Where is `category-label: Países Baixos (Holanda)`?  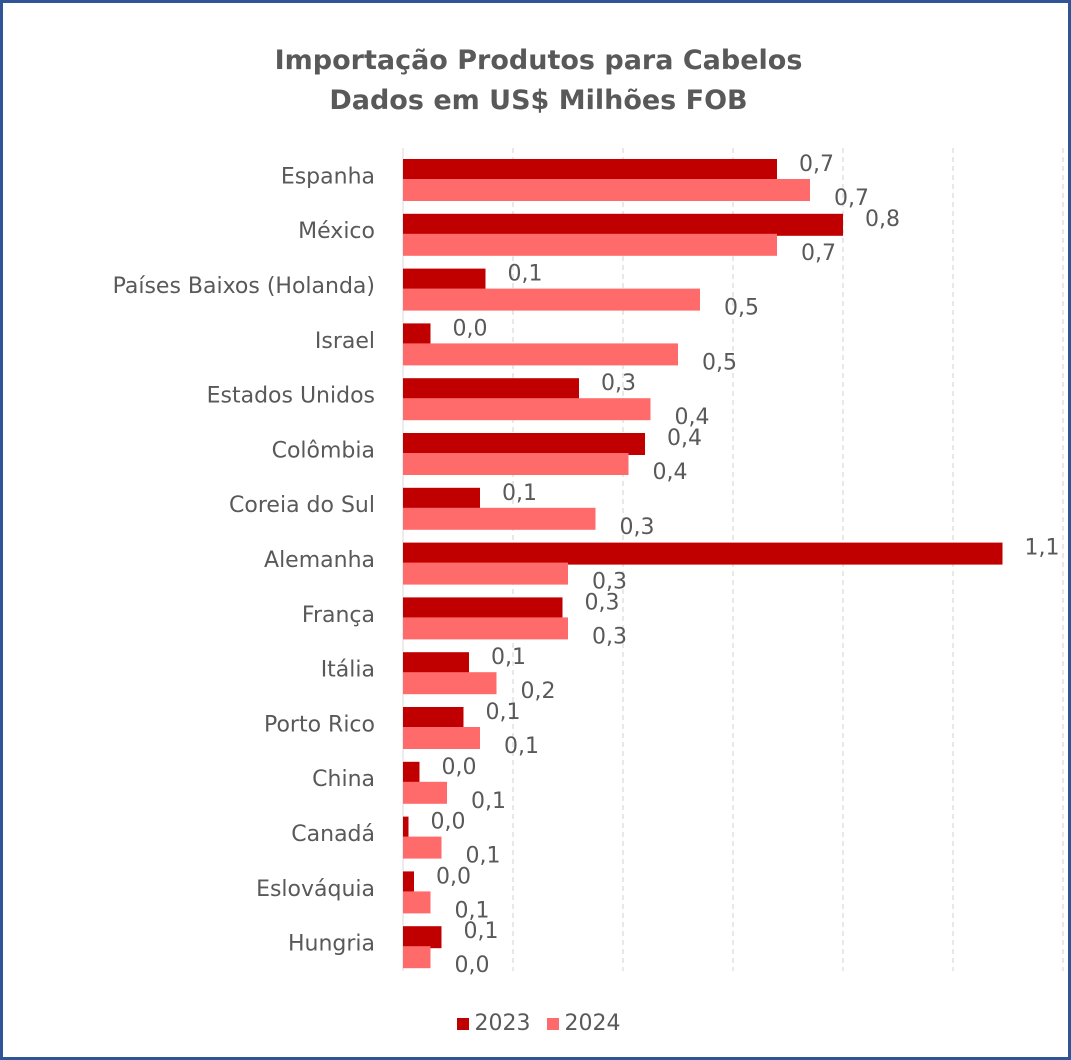 category-label: Países Baixos (Holanda) is located at coordinates (244, 286).